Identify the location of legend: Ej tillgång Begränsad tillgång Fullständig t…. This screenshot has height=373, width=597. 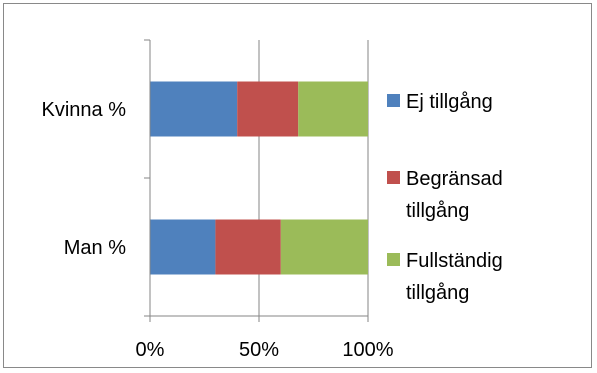
(445, 197).